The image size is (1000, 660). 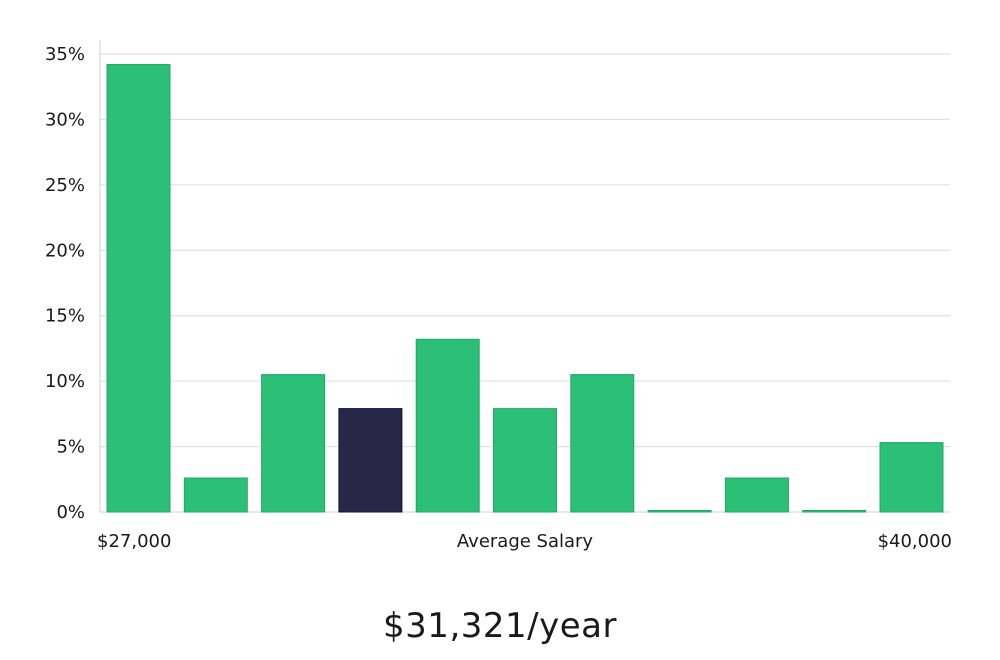 What do you see at coordinates (65, 185) in the screenshot?
I see `y-tick-label: 25%` at bounding box center [65, 185].